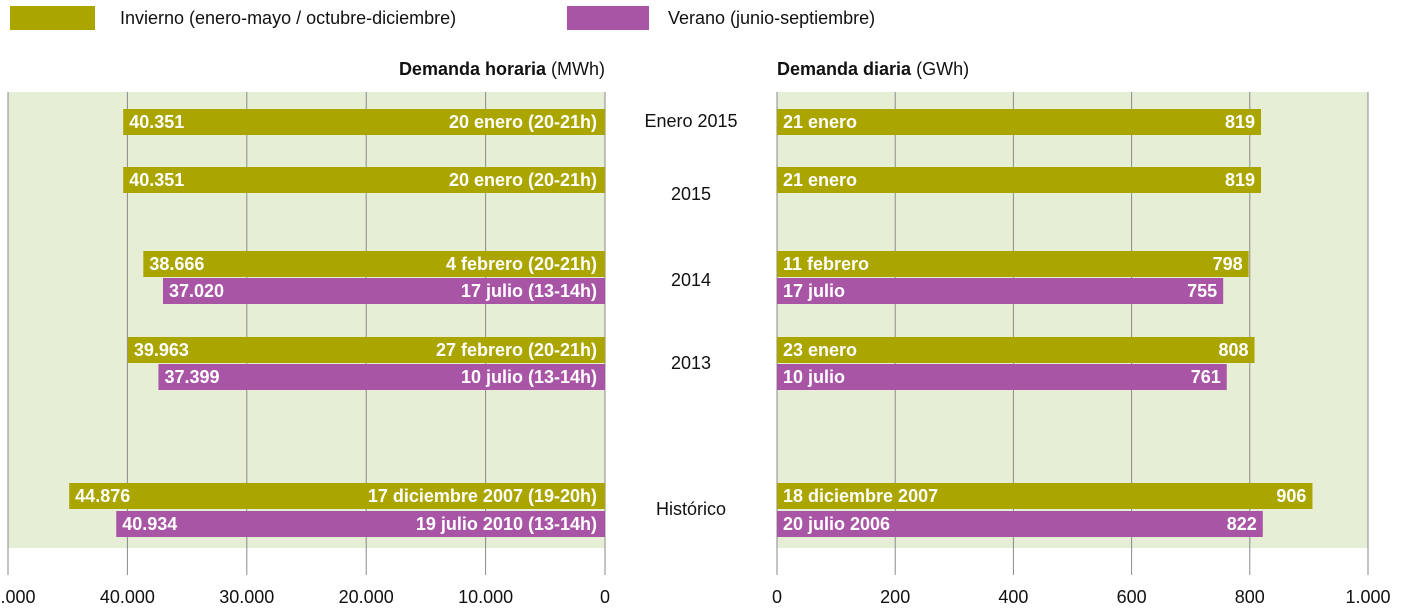 Image resolution: width=1412 pixels, height=610 pixels. What do you see at coordinates (485, 597) in the screenshot?
I see `x-tick-label: 10.000` at bounding box center [485, 597].